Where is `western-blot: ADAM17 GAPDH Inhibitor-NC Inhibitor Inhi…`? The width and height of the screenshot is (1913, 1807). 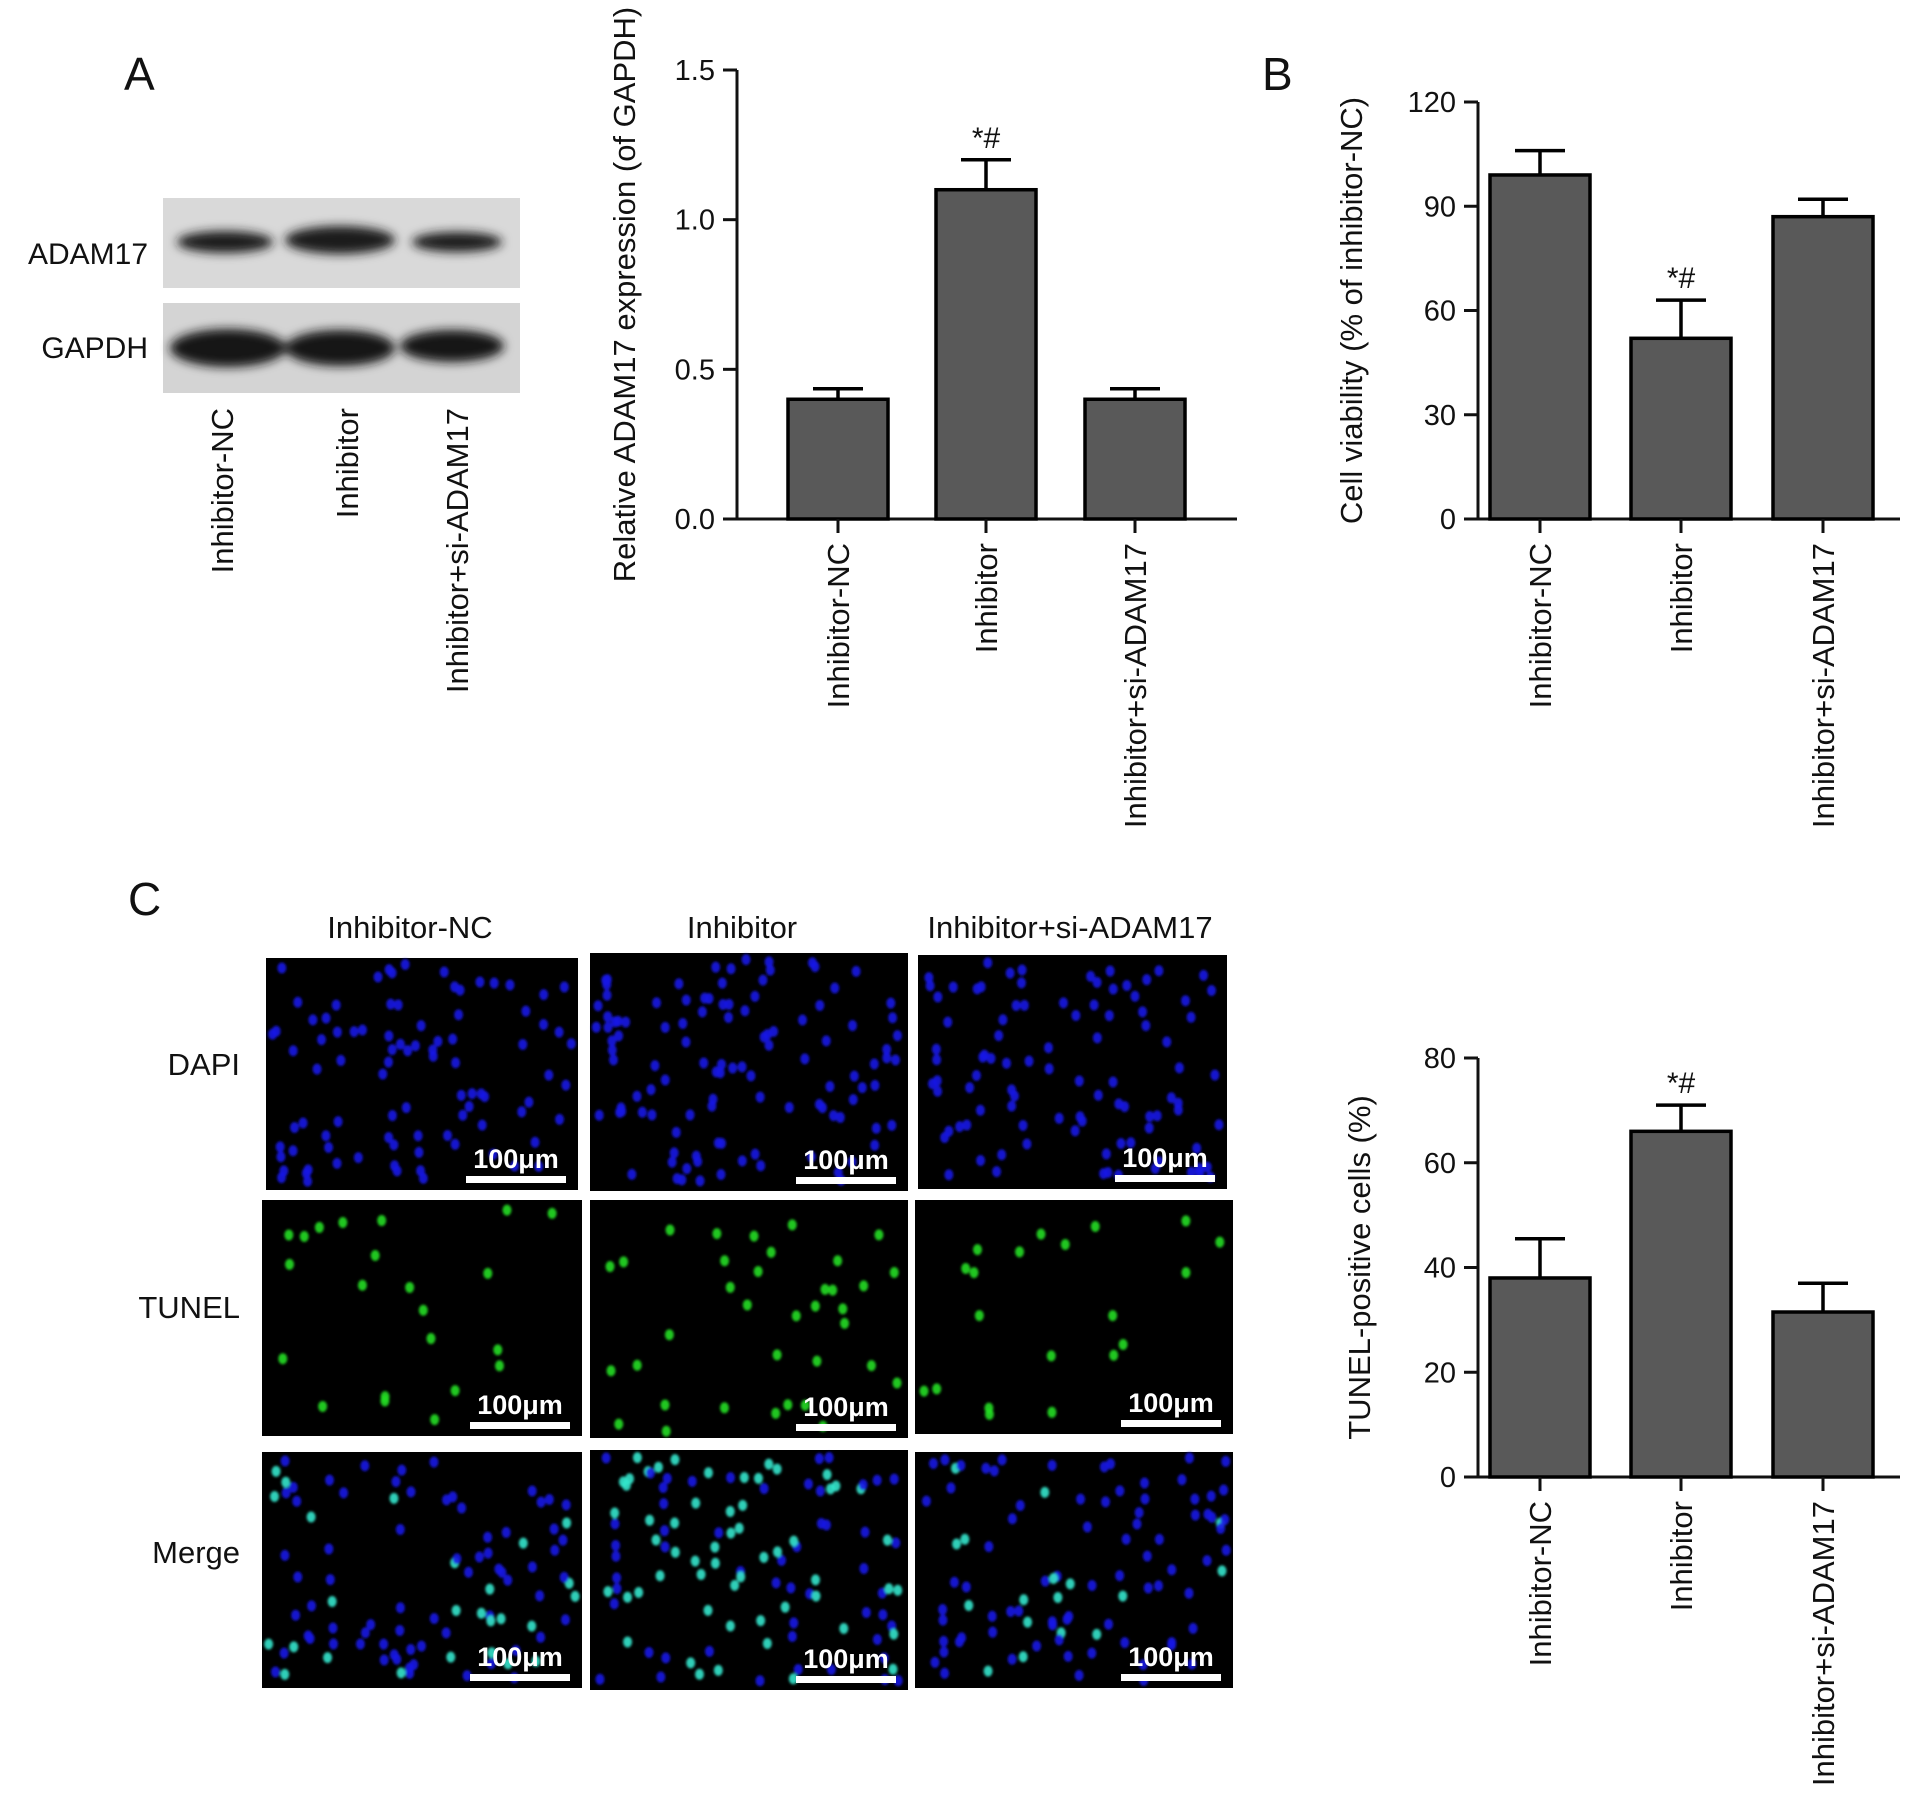
western-blot: ADAM17 GAPDH Inhibitor-NC Inhibitor Inhi… is located at coordinates (274, 445).